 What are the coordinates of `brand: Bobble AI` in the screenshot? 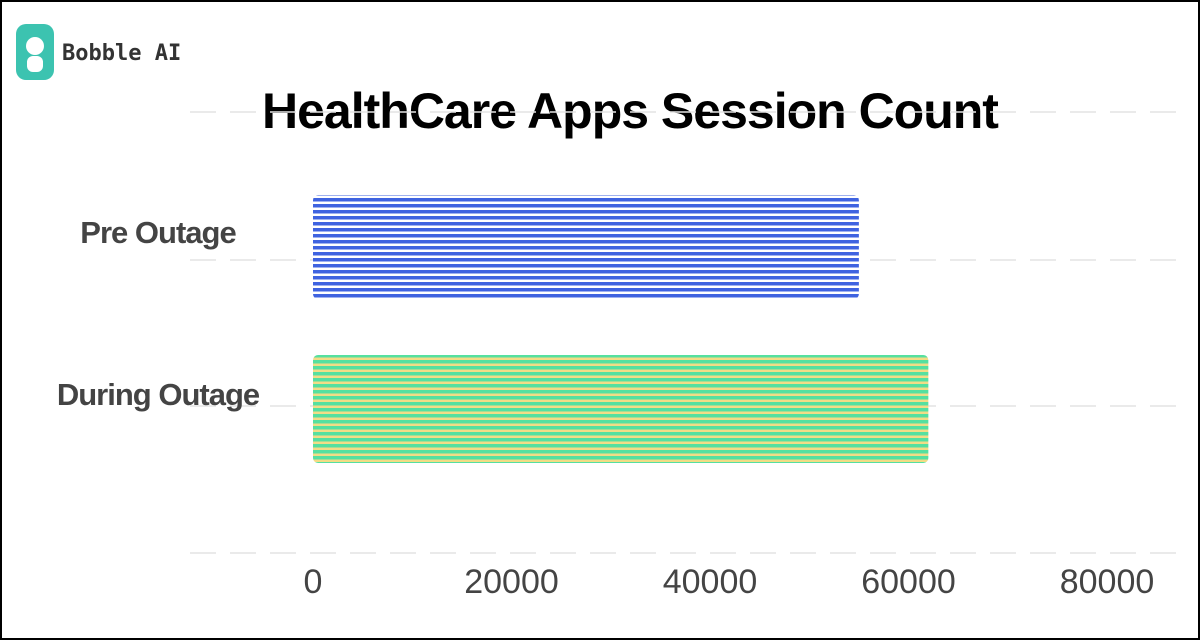 It's located at (121, 53).